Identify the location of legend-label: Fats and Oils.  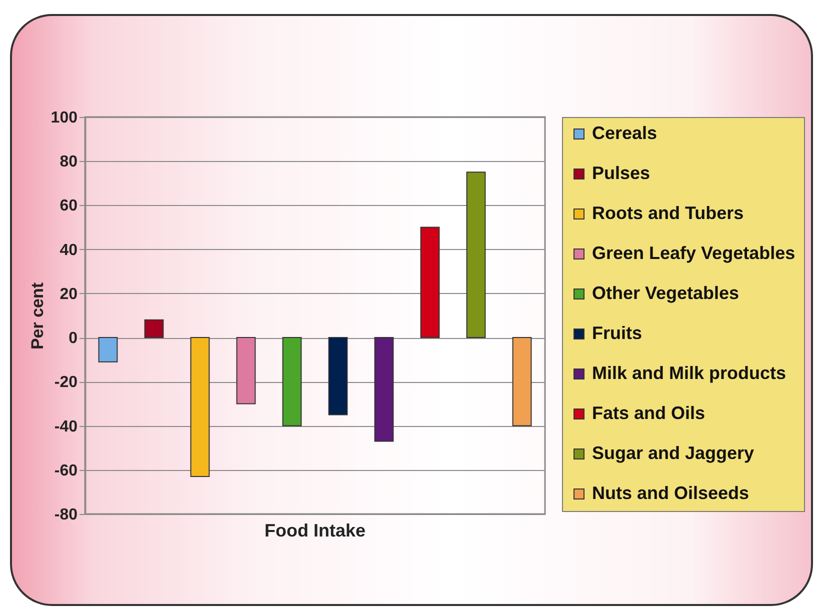
(649, 413).